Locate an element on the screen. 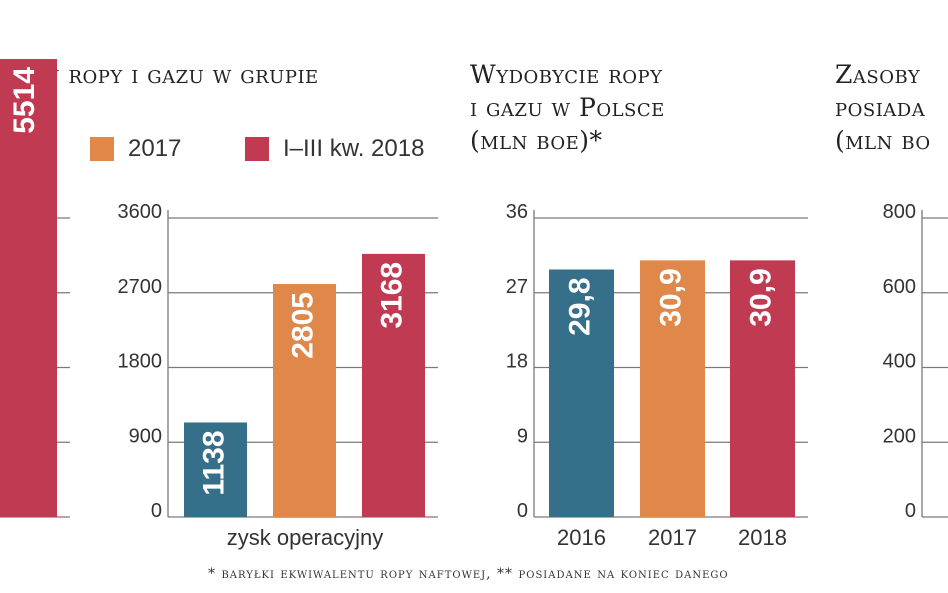 Image resolution: width=948 pixels, height=593 pixels. y-tick-label: 18 is located at coordinates (517, 362).